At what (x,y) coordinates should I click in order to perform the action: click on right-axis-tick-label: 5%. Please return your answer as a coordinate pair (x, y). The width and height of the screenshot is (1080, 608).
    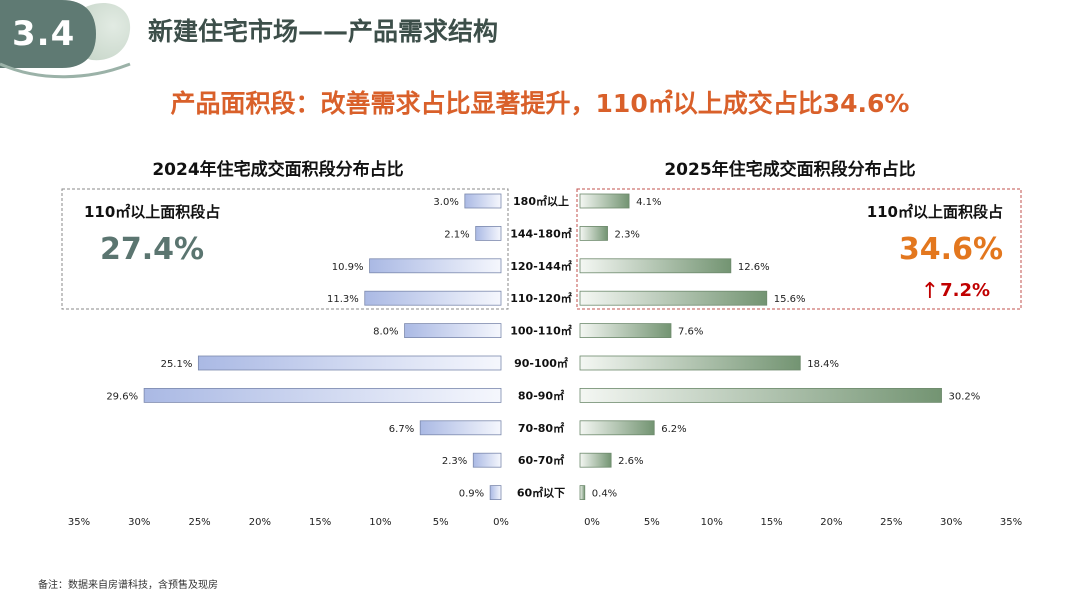
    Looking at the image, I should click on (652, 522).